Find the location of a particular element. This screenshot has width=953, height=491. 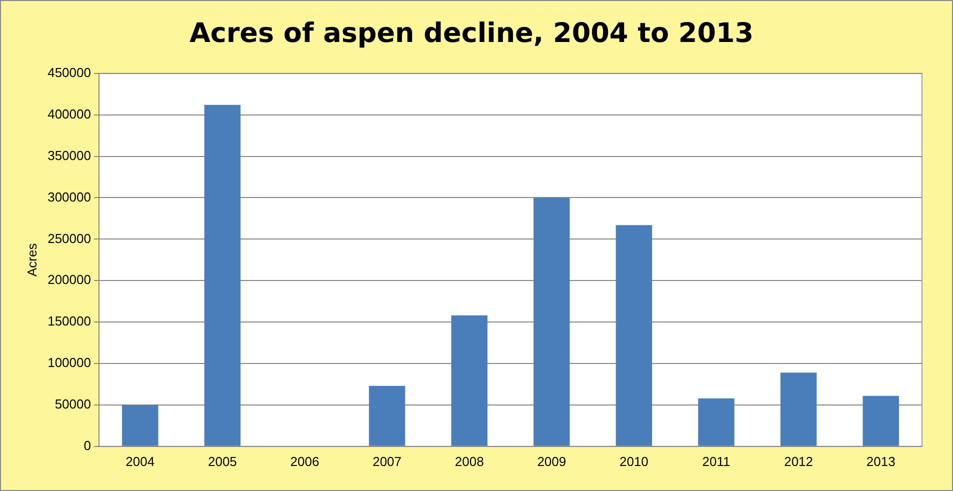

x-tick-label: 2013 is located at coordinates (881, 461).